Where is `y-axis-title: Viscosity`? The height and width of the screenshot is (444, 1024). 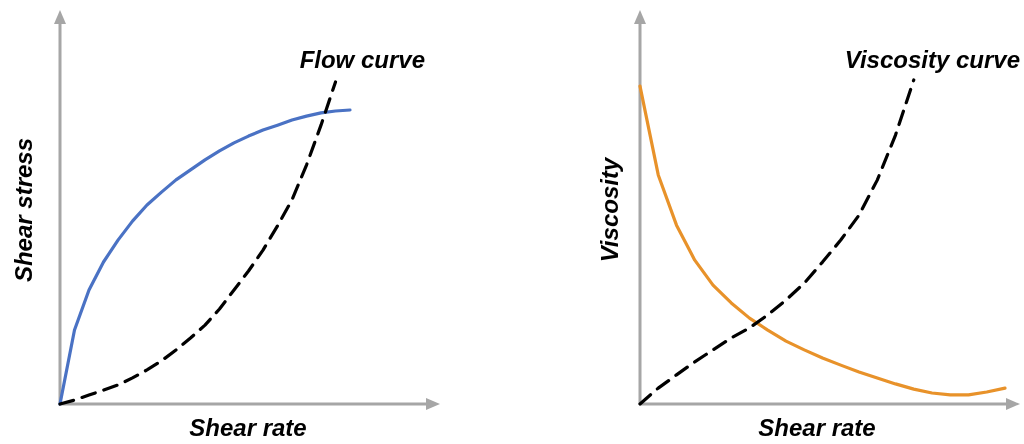
y-axis-title: Viscosity is located at coordinates (609, 209).